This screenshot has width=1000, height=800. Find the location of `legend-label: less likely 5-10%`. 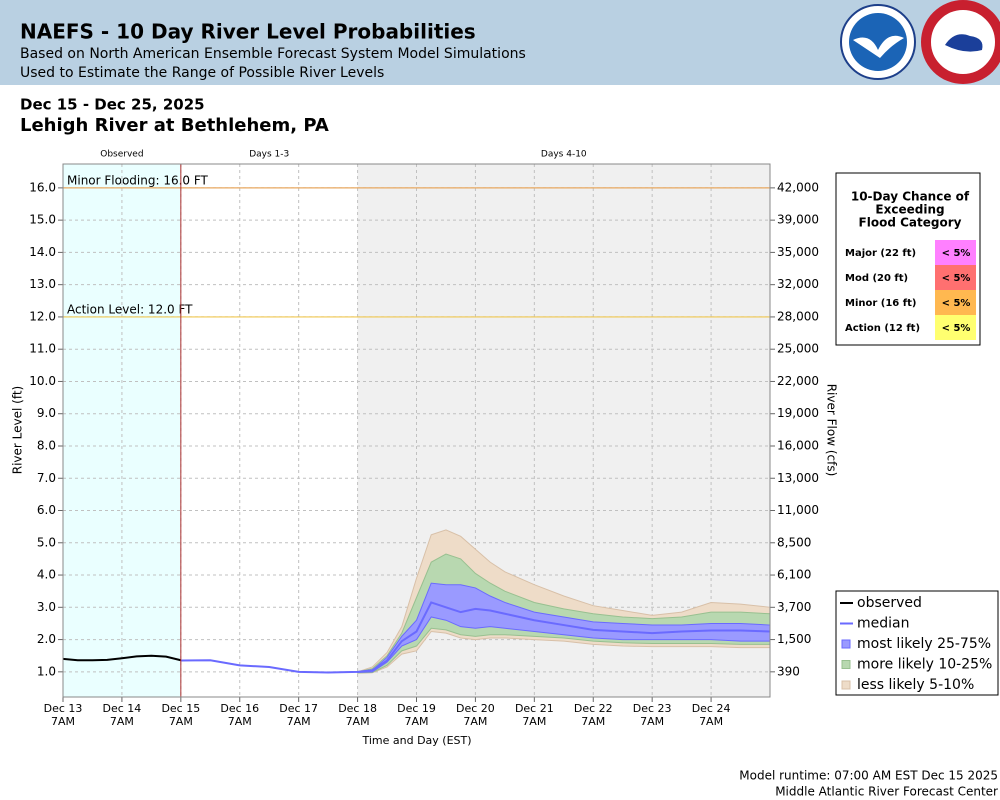

legend-label: less likely 5-10% is located at coordinates (915, 685).